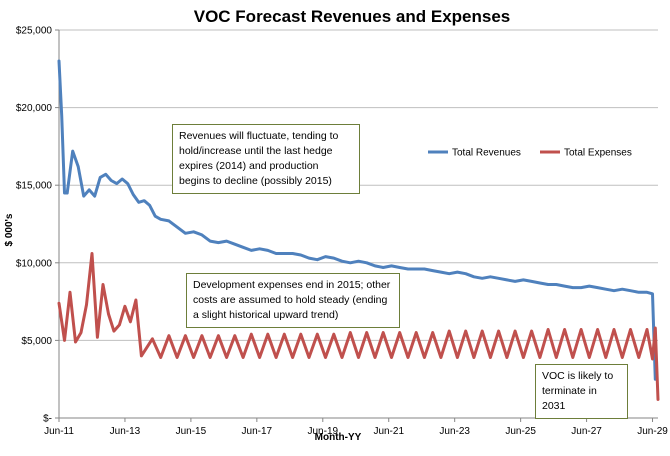 The image size is (670, 456). What do you see at coordinates (34, 263) in the screenshot?
I see `y-tick-label: $10,000` at bounding box center [34, 263].